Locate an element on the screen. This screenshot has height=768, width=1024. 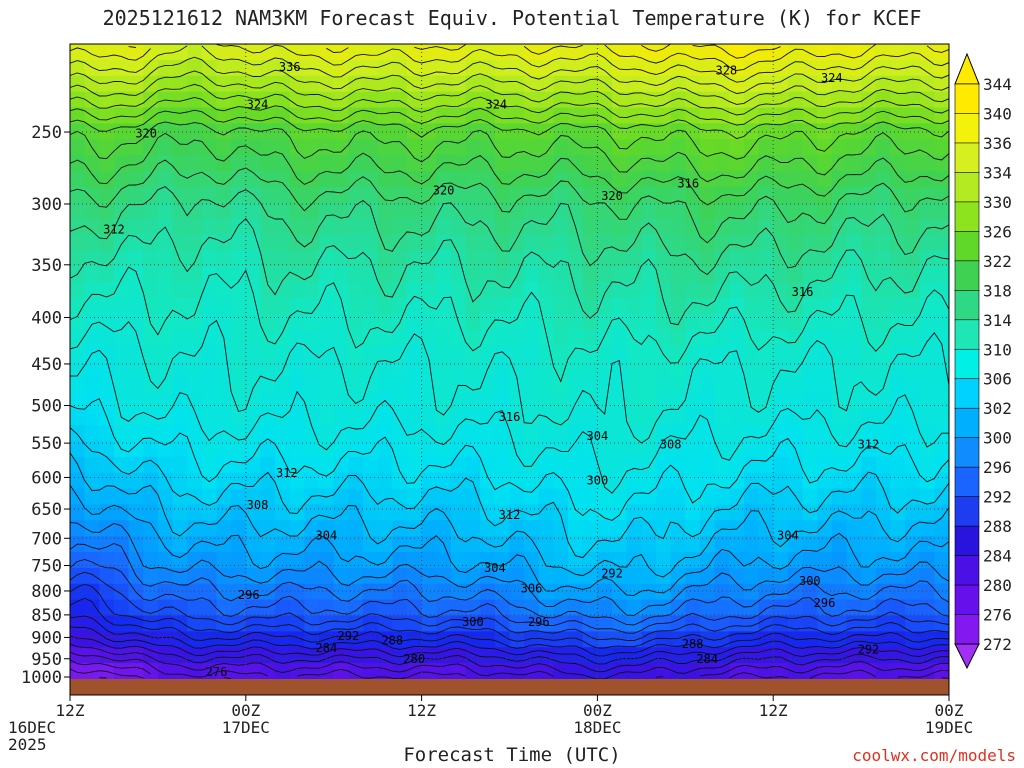
contour-label: 312 is located at coordinates (287, 473).